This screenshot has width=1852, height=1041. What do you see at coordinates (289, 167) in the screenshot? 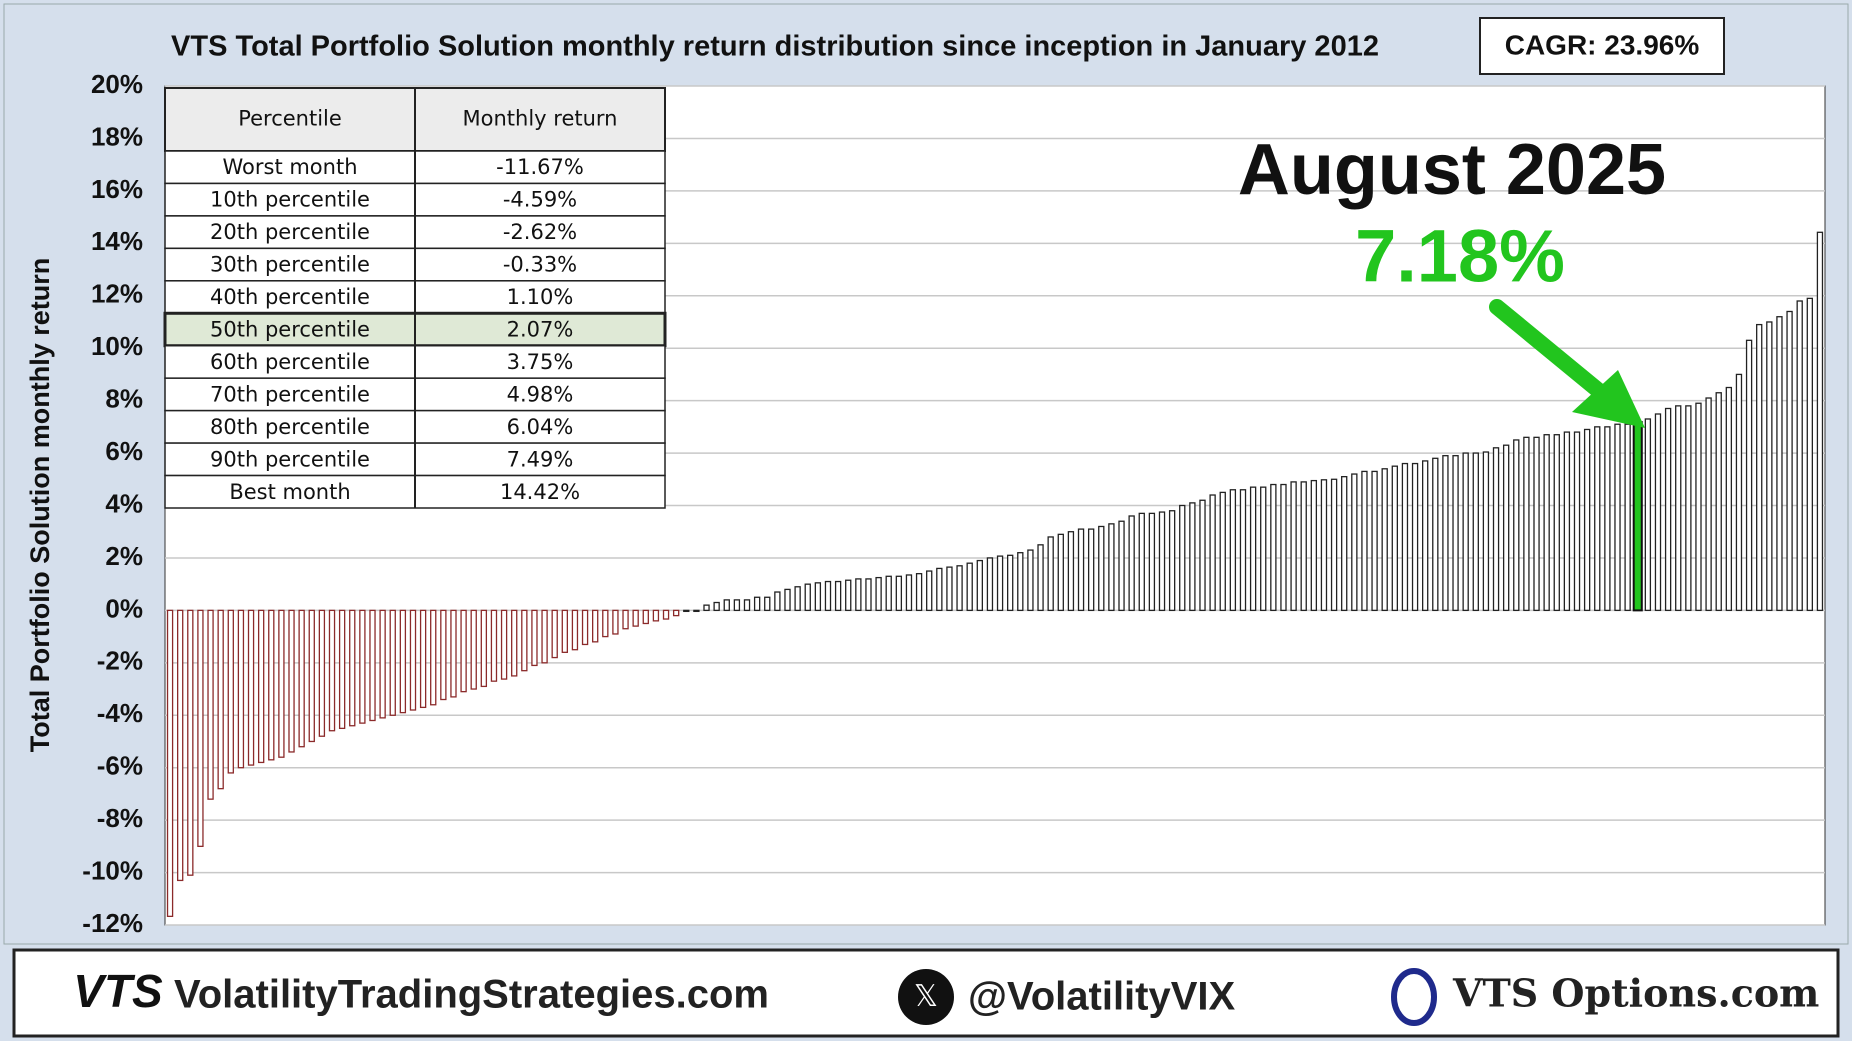
I see `table-label: Worst month` at bounding box center [289, 167].